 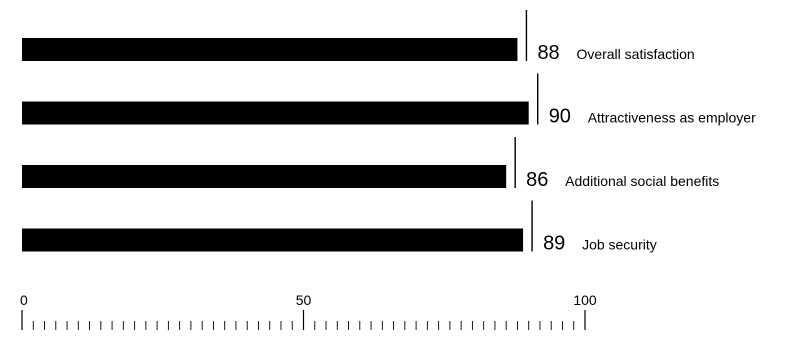 I want to click on x-axis: 0 50 100, so click(x=308, y=311).